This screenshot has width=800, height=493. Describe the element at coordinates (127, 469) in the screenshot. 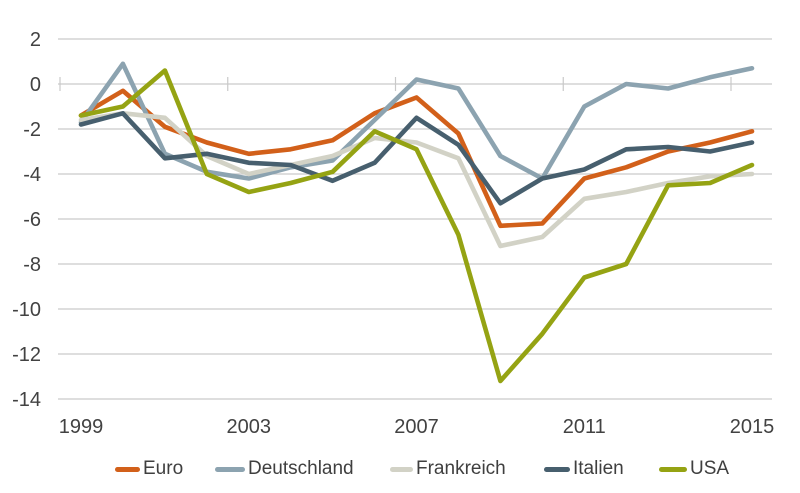

I see `legend-swatch-euro` at that location.